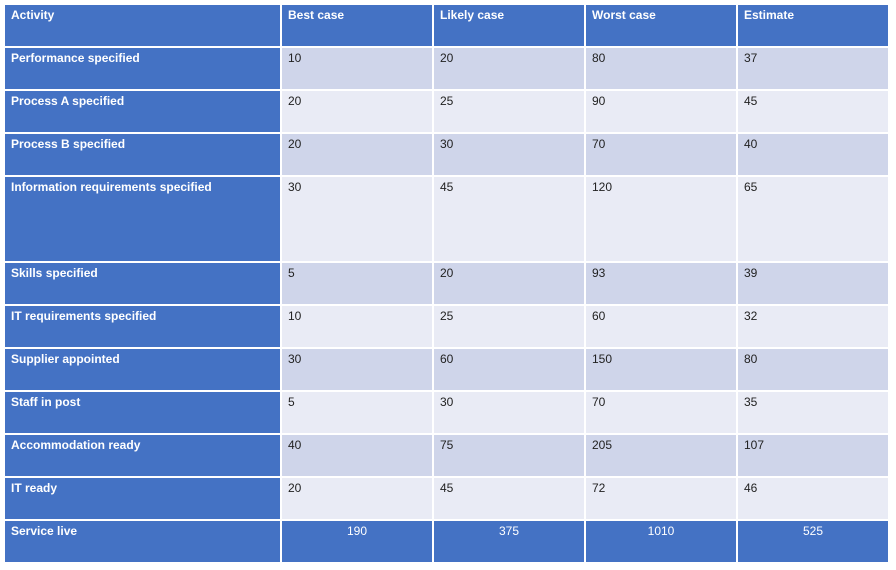  I want to click on table-row: Supplier appointed 30 60 150 80, so click(446, 369).